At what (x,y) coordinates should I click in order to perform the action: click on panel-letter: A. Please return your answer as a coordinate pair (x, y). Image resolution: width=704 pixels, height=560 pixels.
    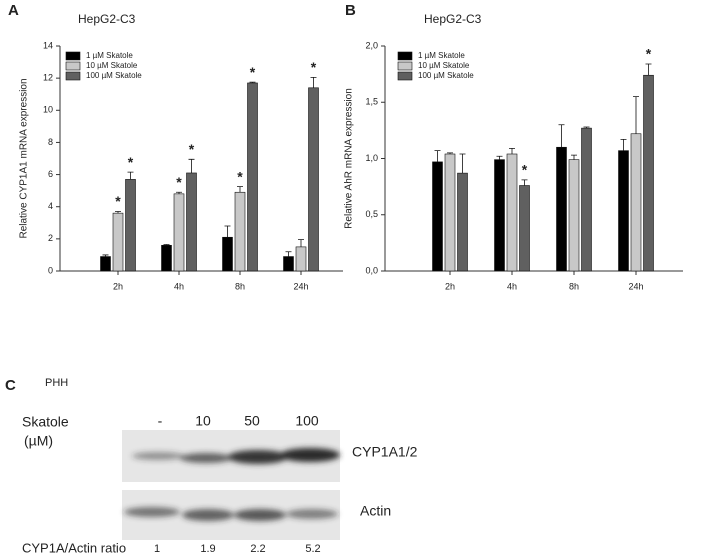
    Looking at the image, I should click on (13, 10).